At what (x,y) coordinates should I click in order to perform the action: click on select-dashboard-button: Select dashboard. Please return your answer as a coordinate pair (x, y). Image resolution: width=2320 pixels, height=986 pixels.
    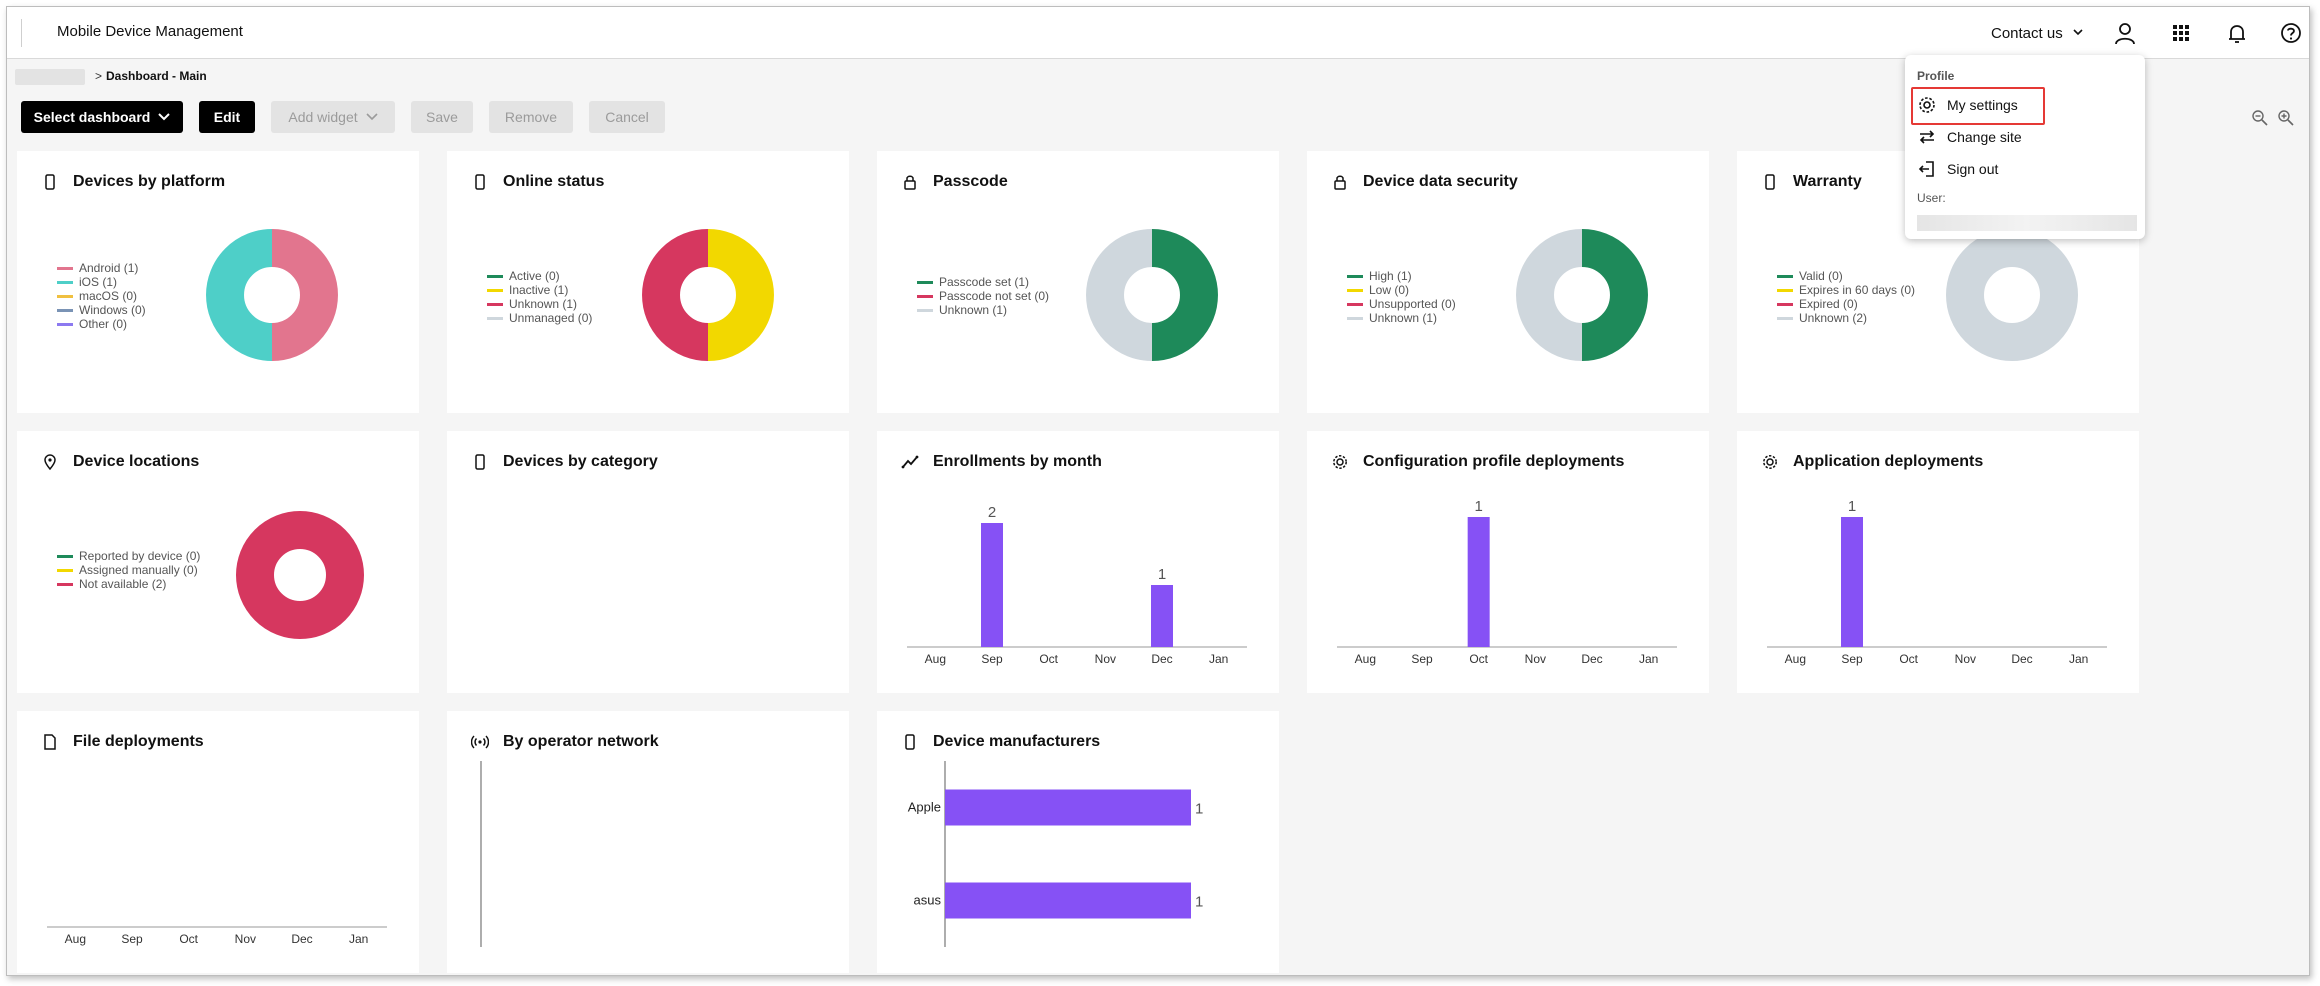
    Looking at the image, I should click on (102, 117).